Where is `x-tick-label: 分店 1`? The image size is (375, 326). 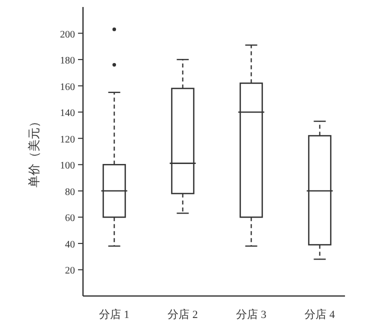
x-tick-label: 分店 1 is located at coordinates (114, 314).